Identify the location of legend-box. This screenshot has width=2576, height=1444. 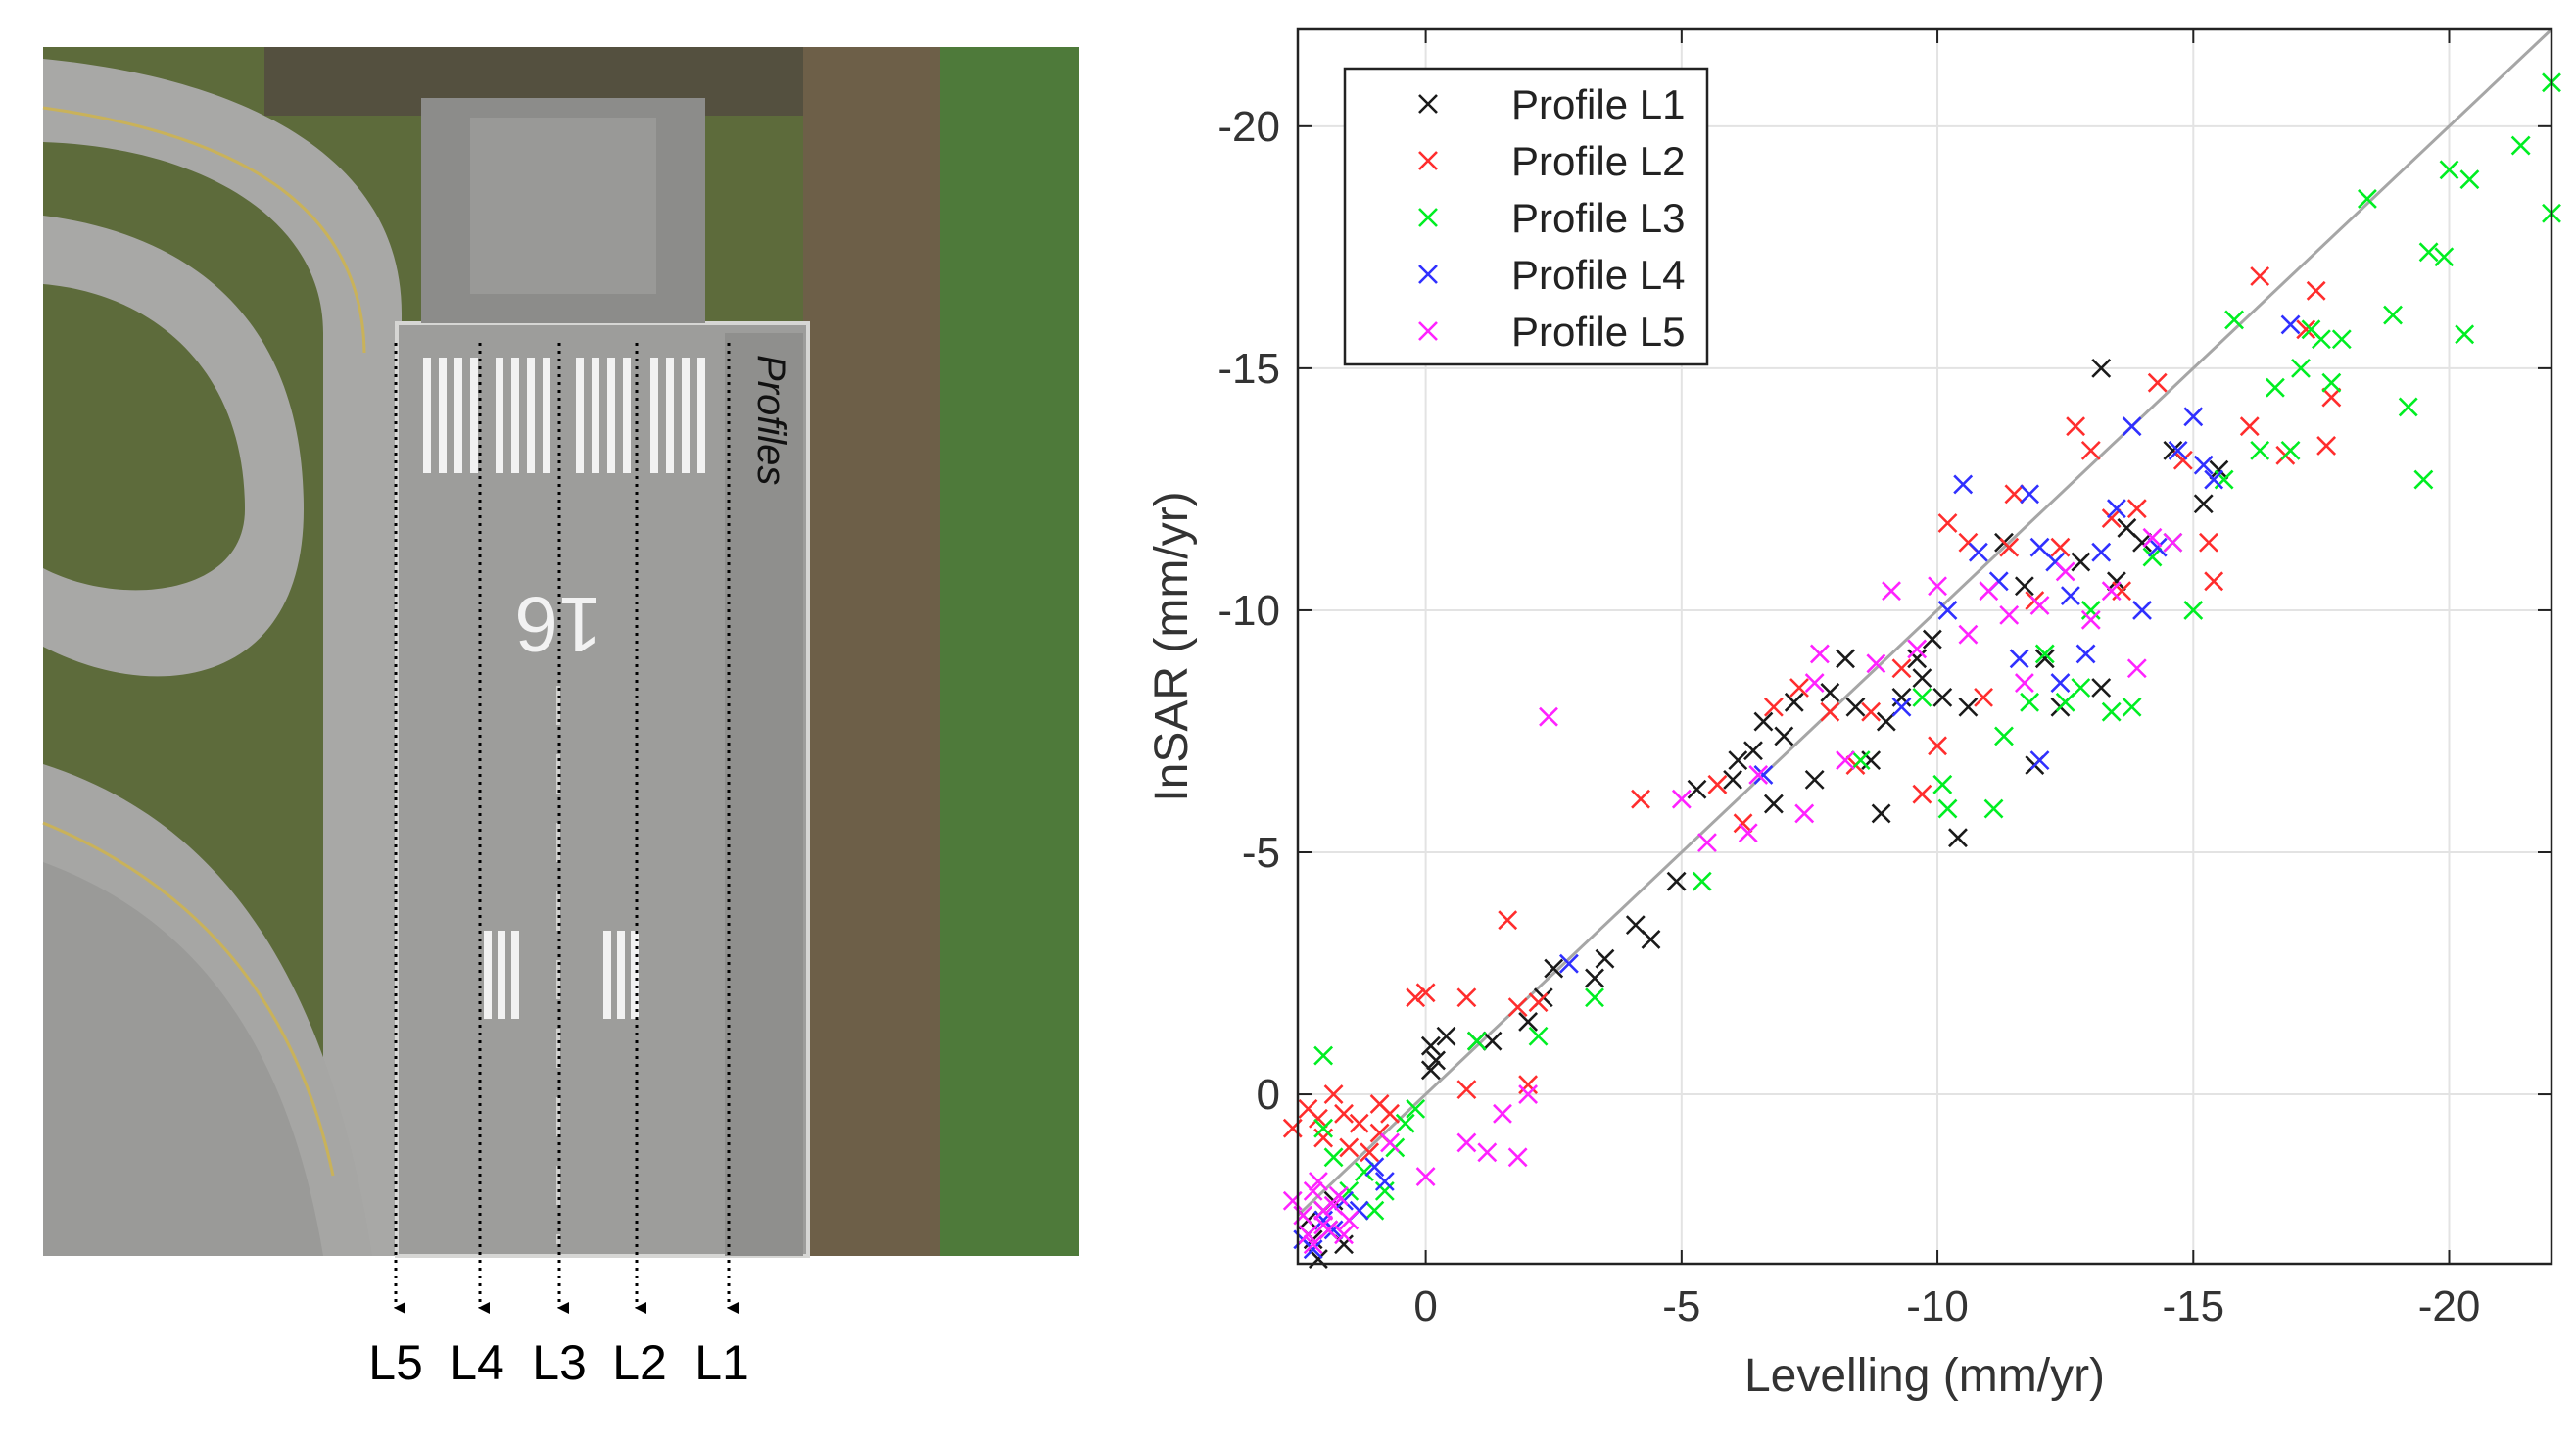
(1526, 216).